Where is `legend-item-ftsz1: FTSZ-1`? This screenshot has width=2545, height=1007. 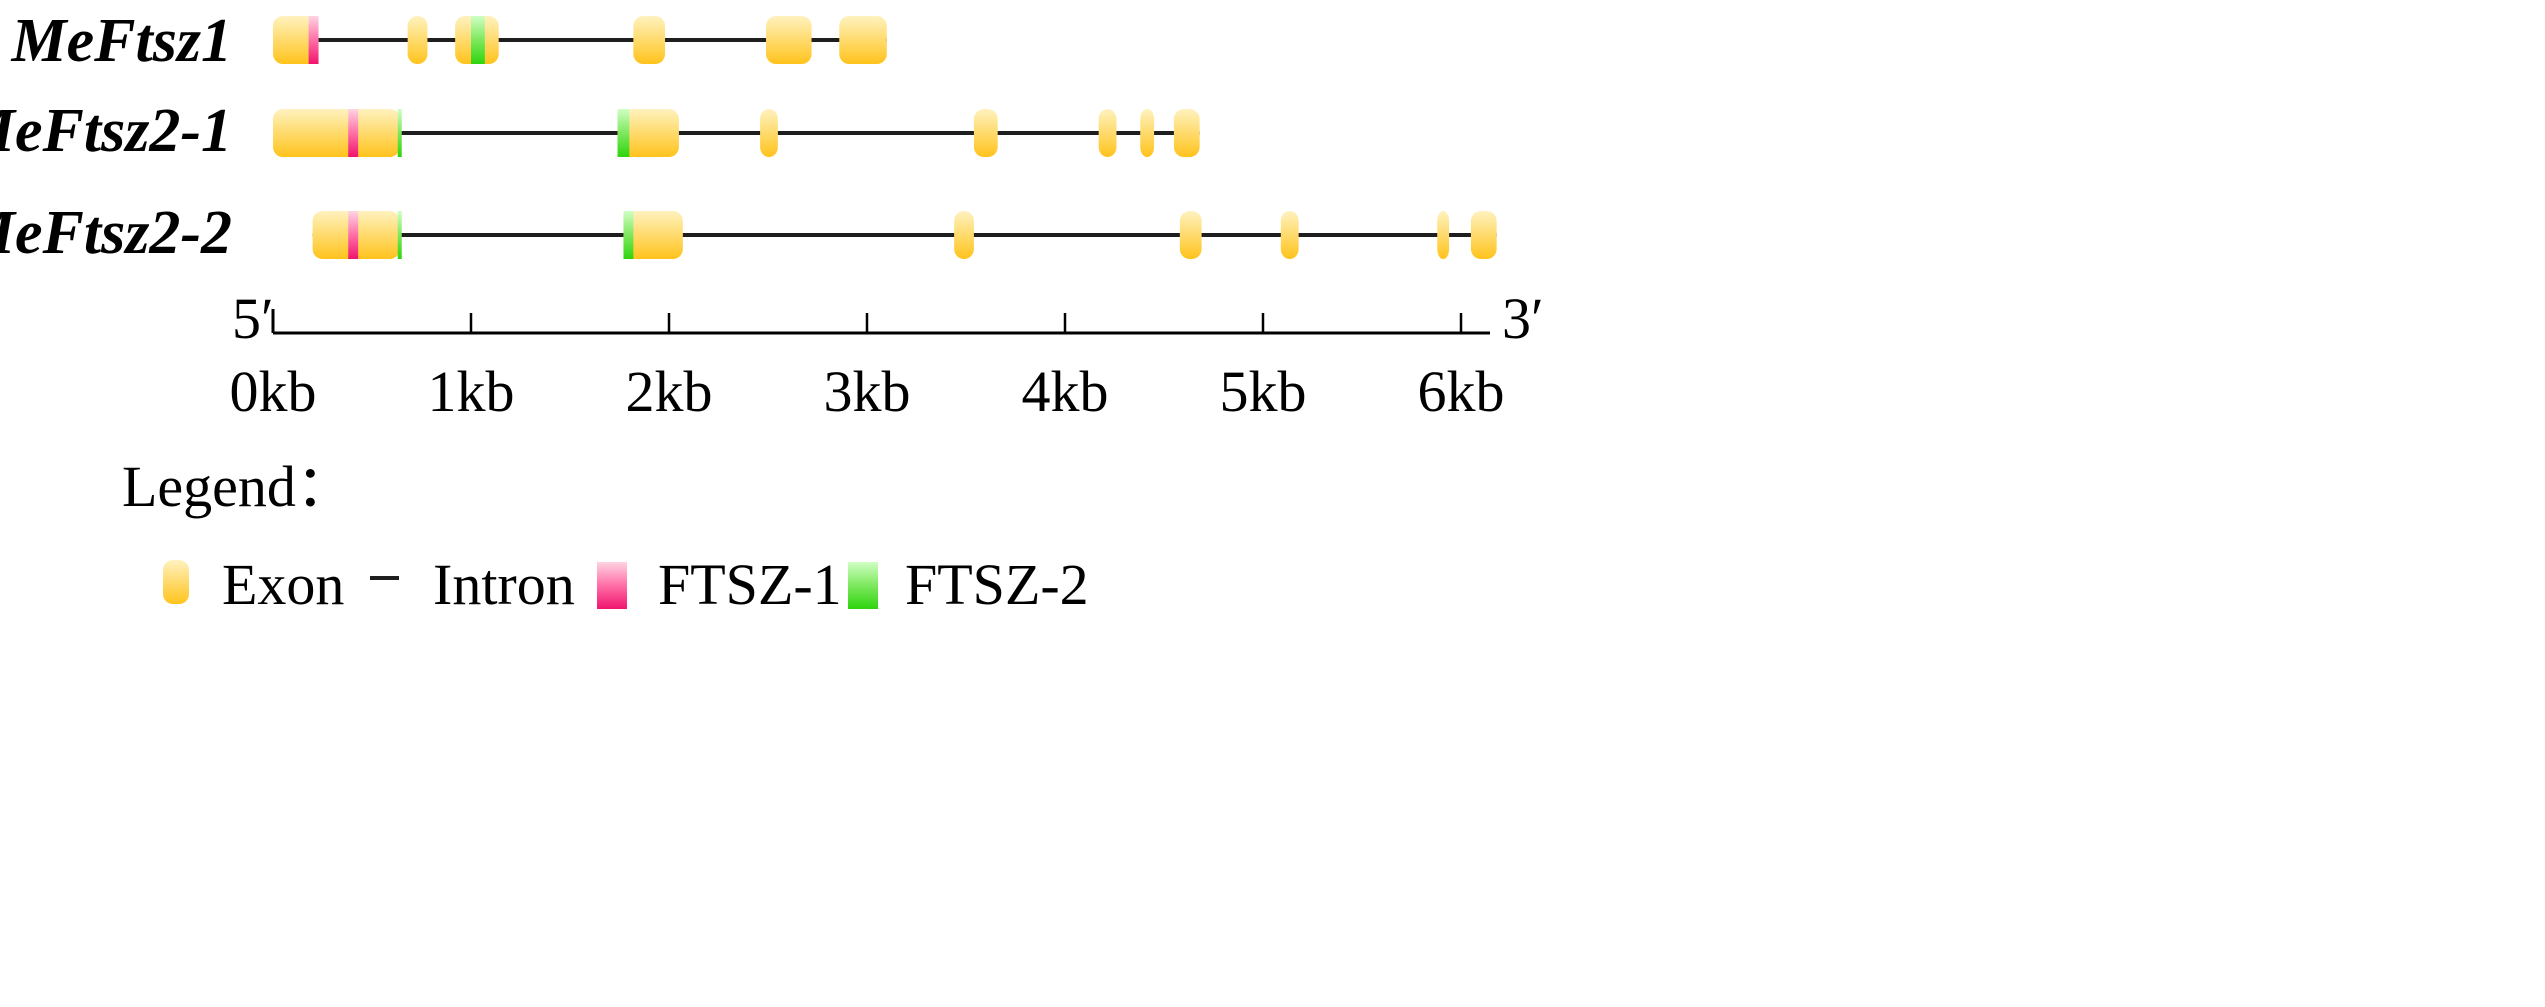
legend-item-ftsz1: FTSZ-1 is located at coordinates (719, 584).